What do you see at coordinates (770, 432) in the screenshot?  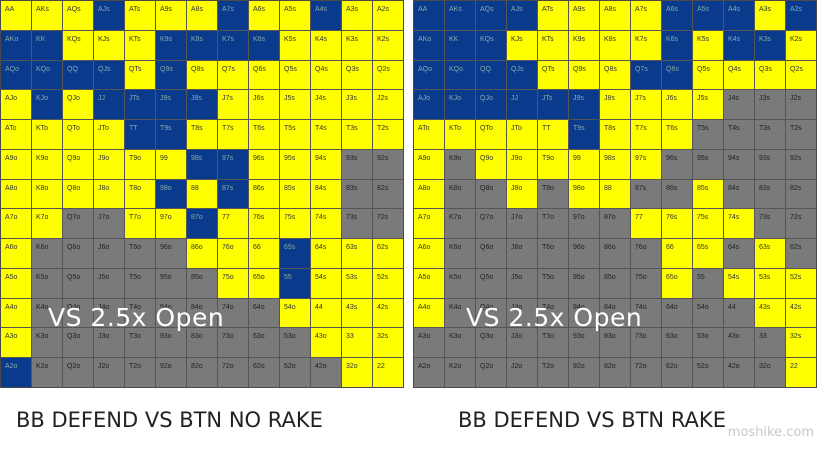 I see `watermark: moshike.com` at bounding box center [770, 432].